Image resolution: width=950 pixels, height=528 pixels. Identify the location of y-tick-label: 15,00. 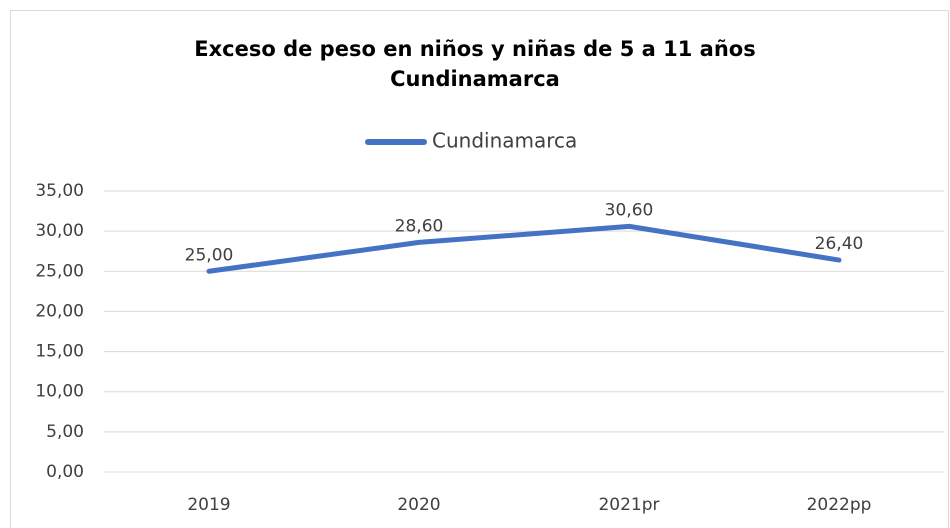
(59, 352).